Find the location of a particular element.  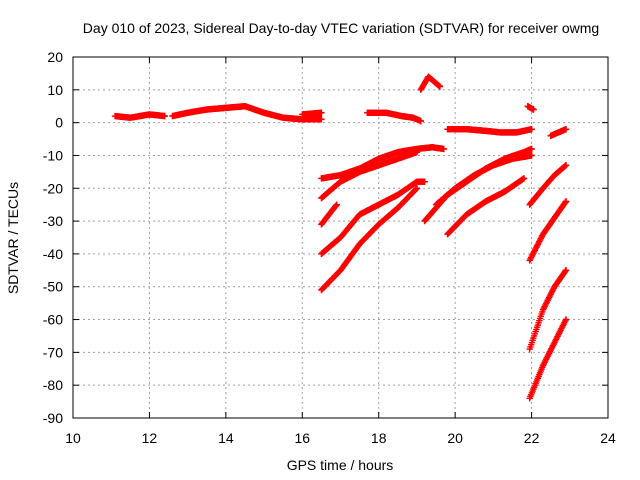

x-tick-label: 12 is located at coordinates (150, 438).